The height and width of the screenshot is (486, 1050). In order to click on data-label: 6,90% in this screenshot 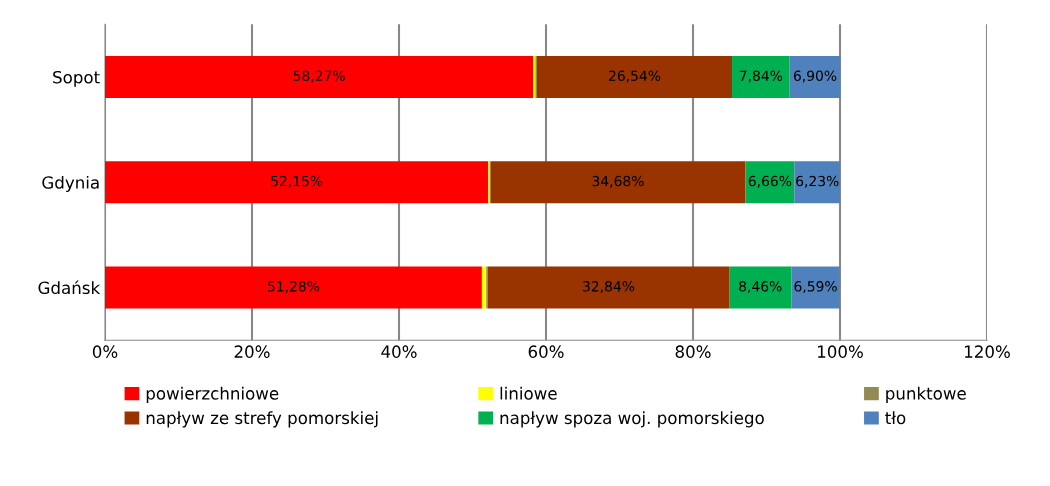, I will do `click(815, 76)`.